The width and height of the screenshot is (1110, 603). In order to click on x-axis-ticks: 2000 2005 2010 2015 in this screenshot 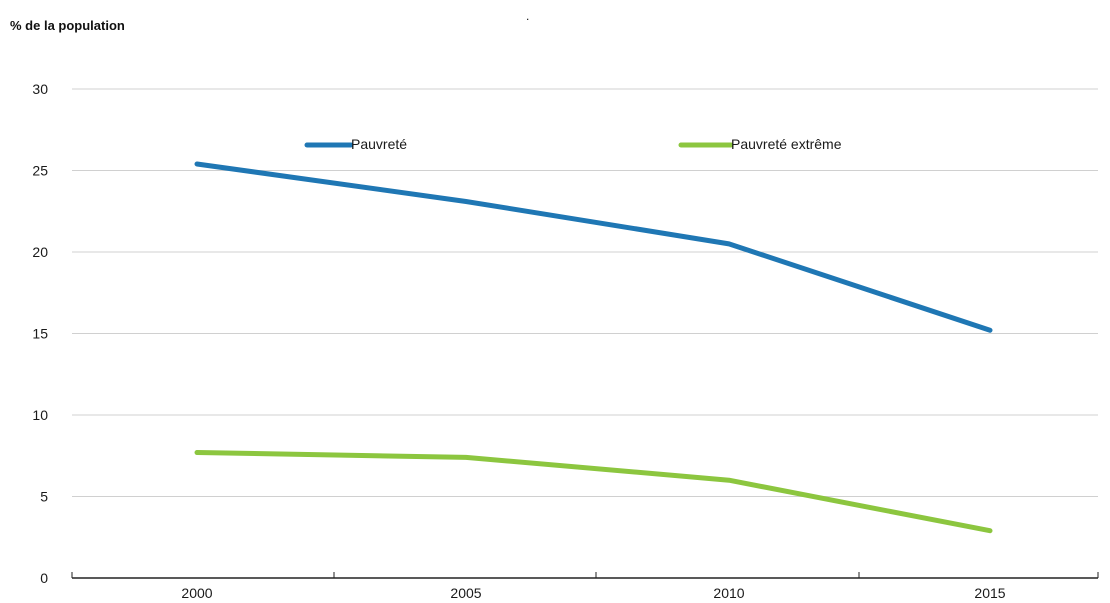, I will do `click(585, 586)`.